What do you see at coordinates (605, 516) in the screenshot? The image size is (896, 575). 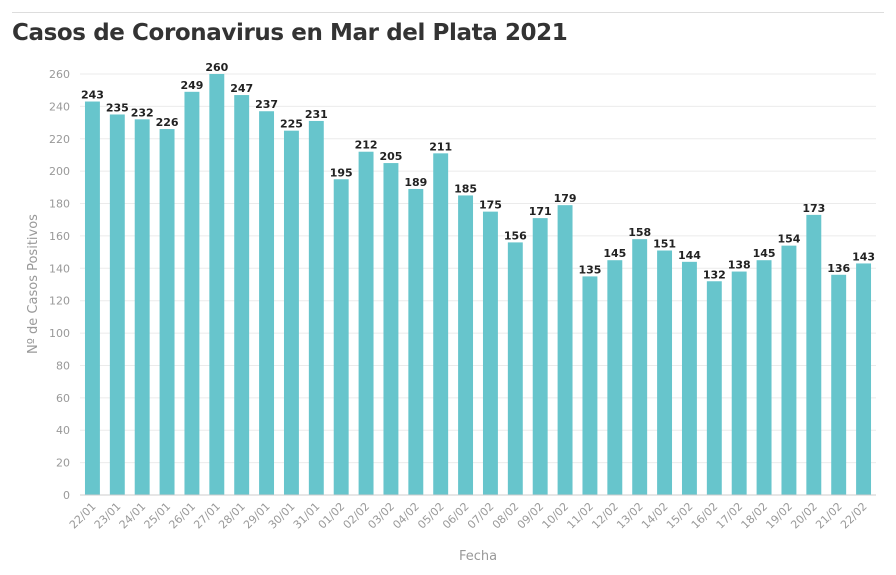 I see `x-tick-label: 12/02` at bounding box center [605, 516].